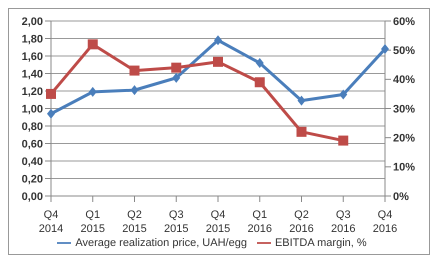 The height and width of the screenshot is (261, 436). I want to click on x-tick-label: Q4 2015, so click(218, 222).